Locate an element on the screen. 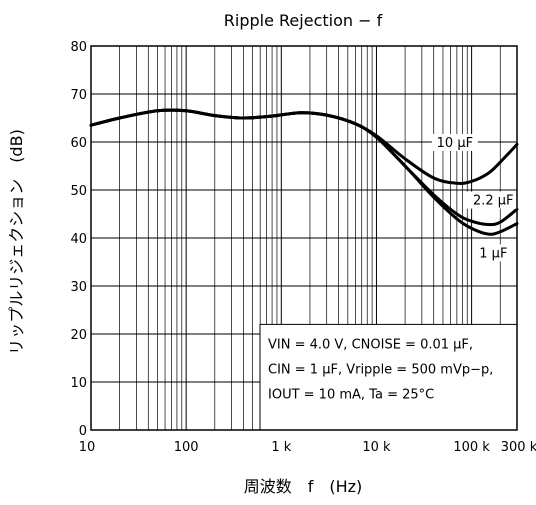 Image resolution: width=536 pixels, height=505 pixels. x-tick-label: 100 k is located at coordinates (471, 447).